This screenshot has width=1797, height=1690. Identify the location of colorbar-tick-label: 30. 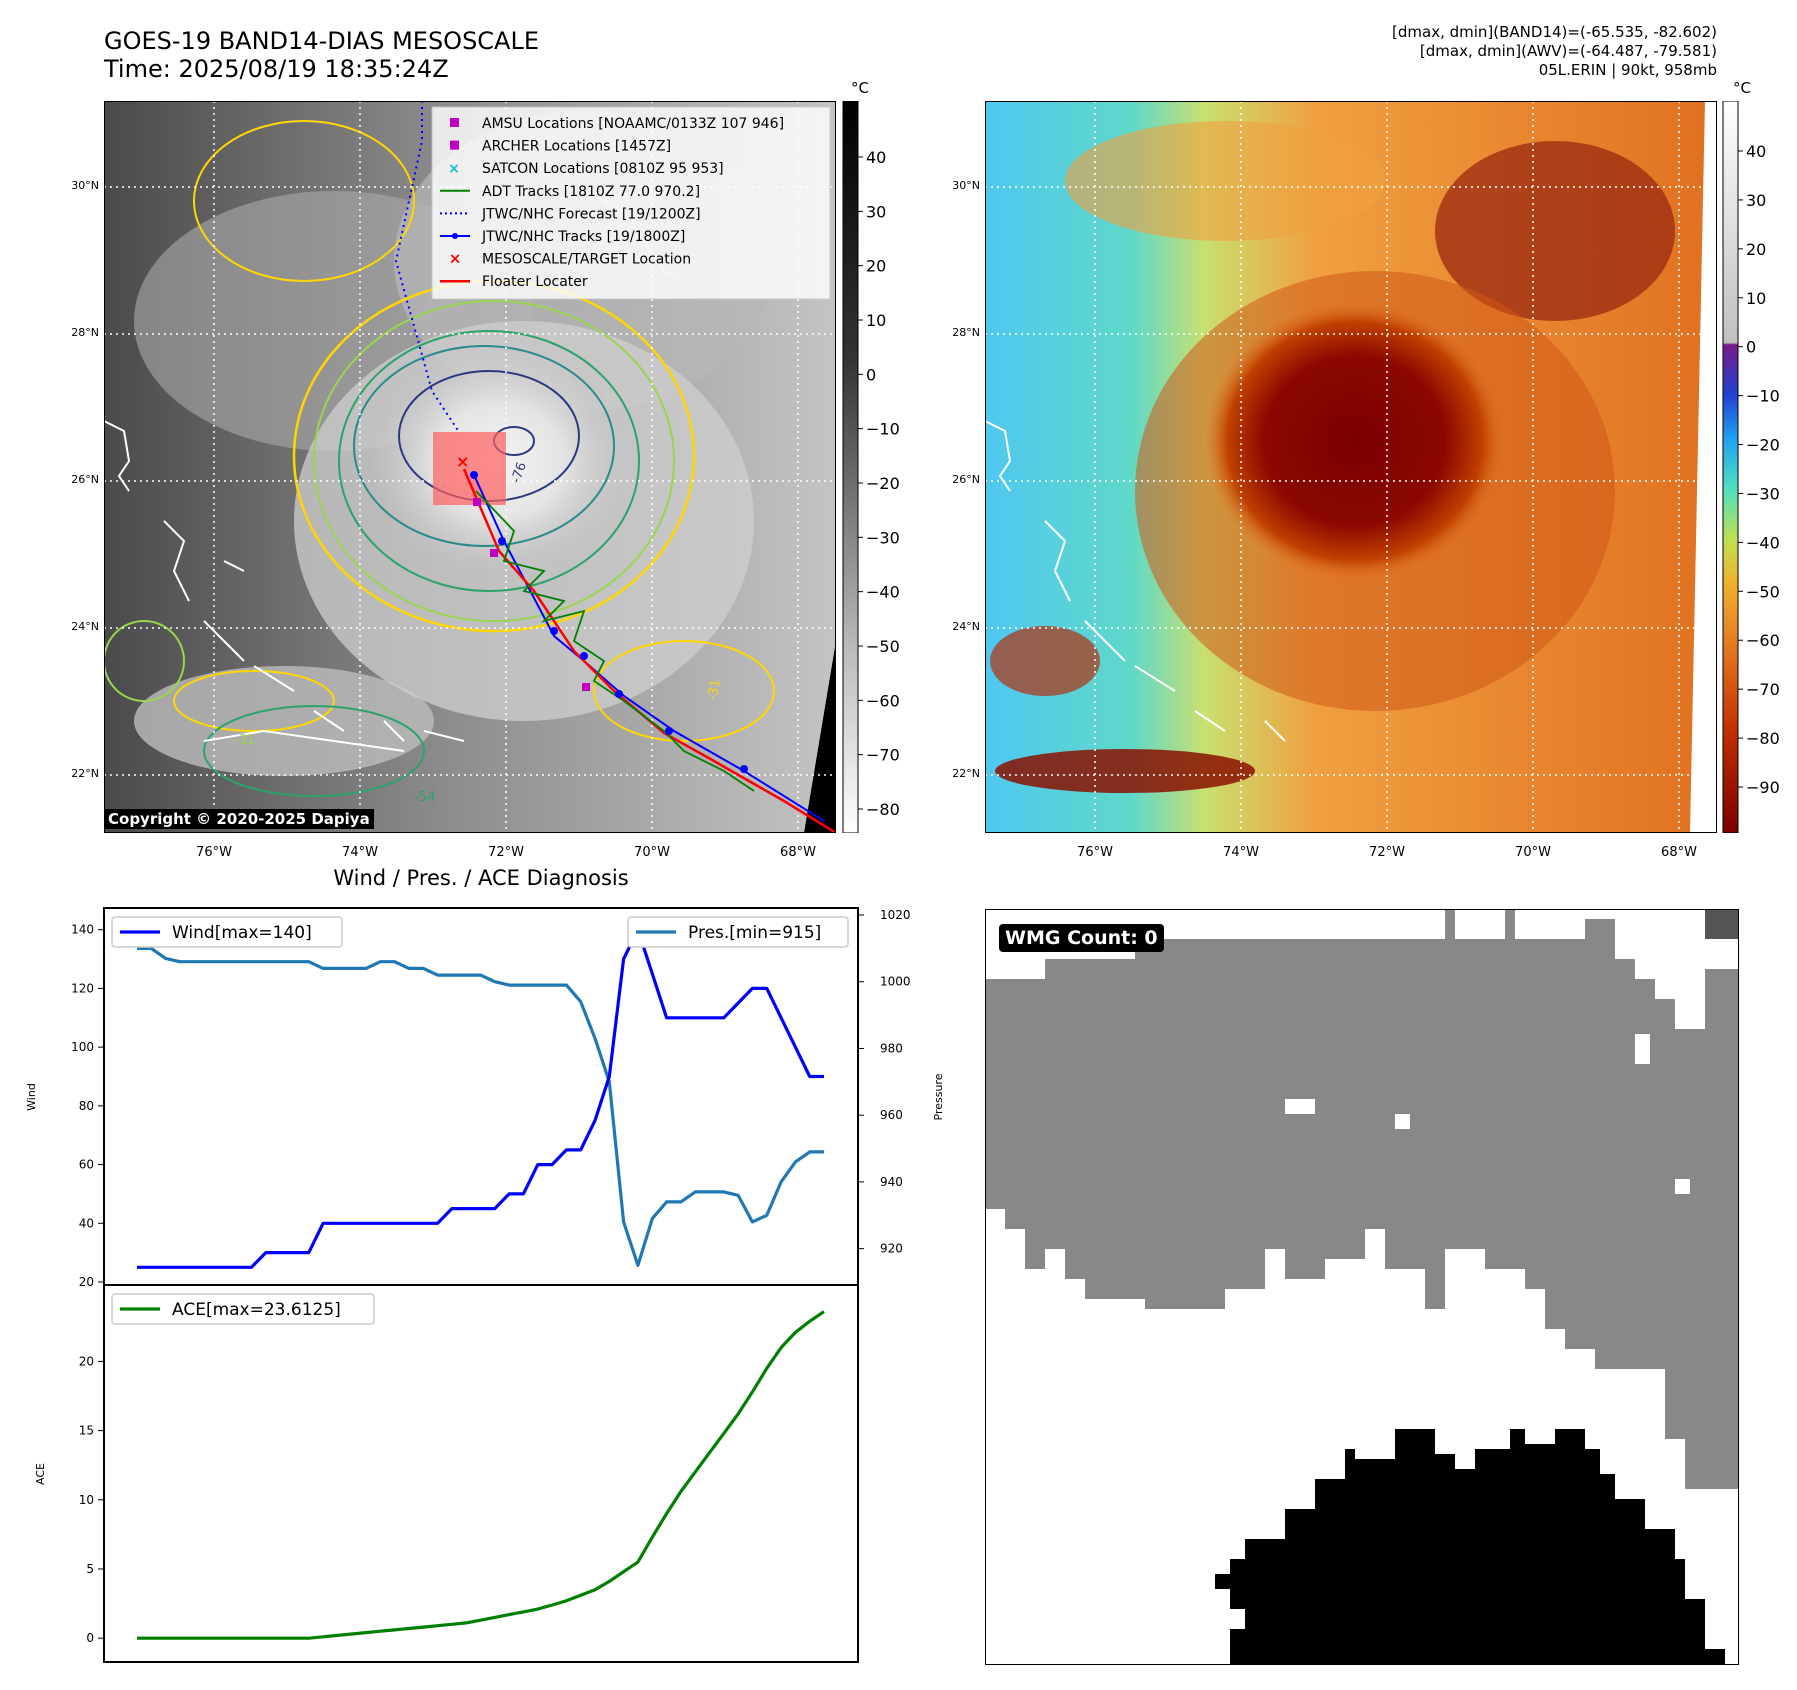
(1756, 200).